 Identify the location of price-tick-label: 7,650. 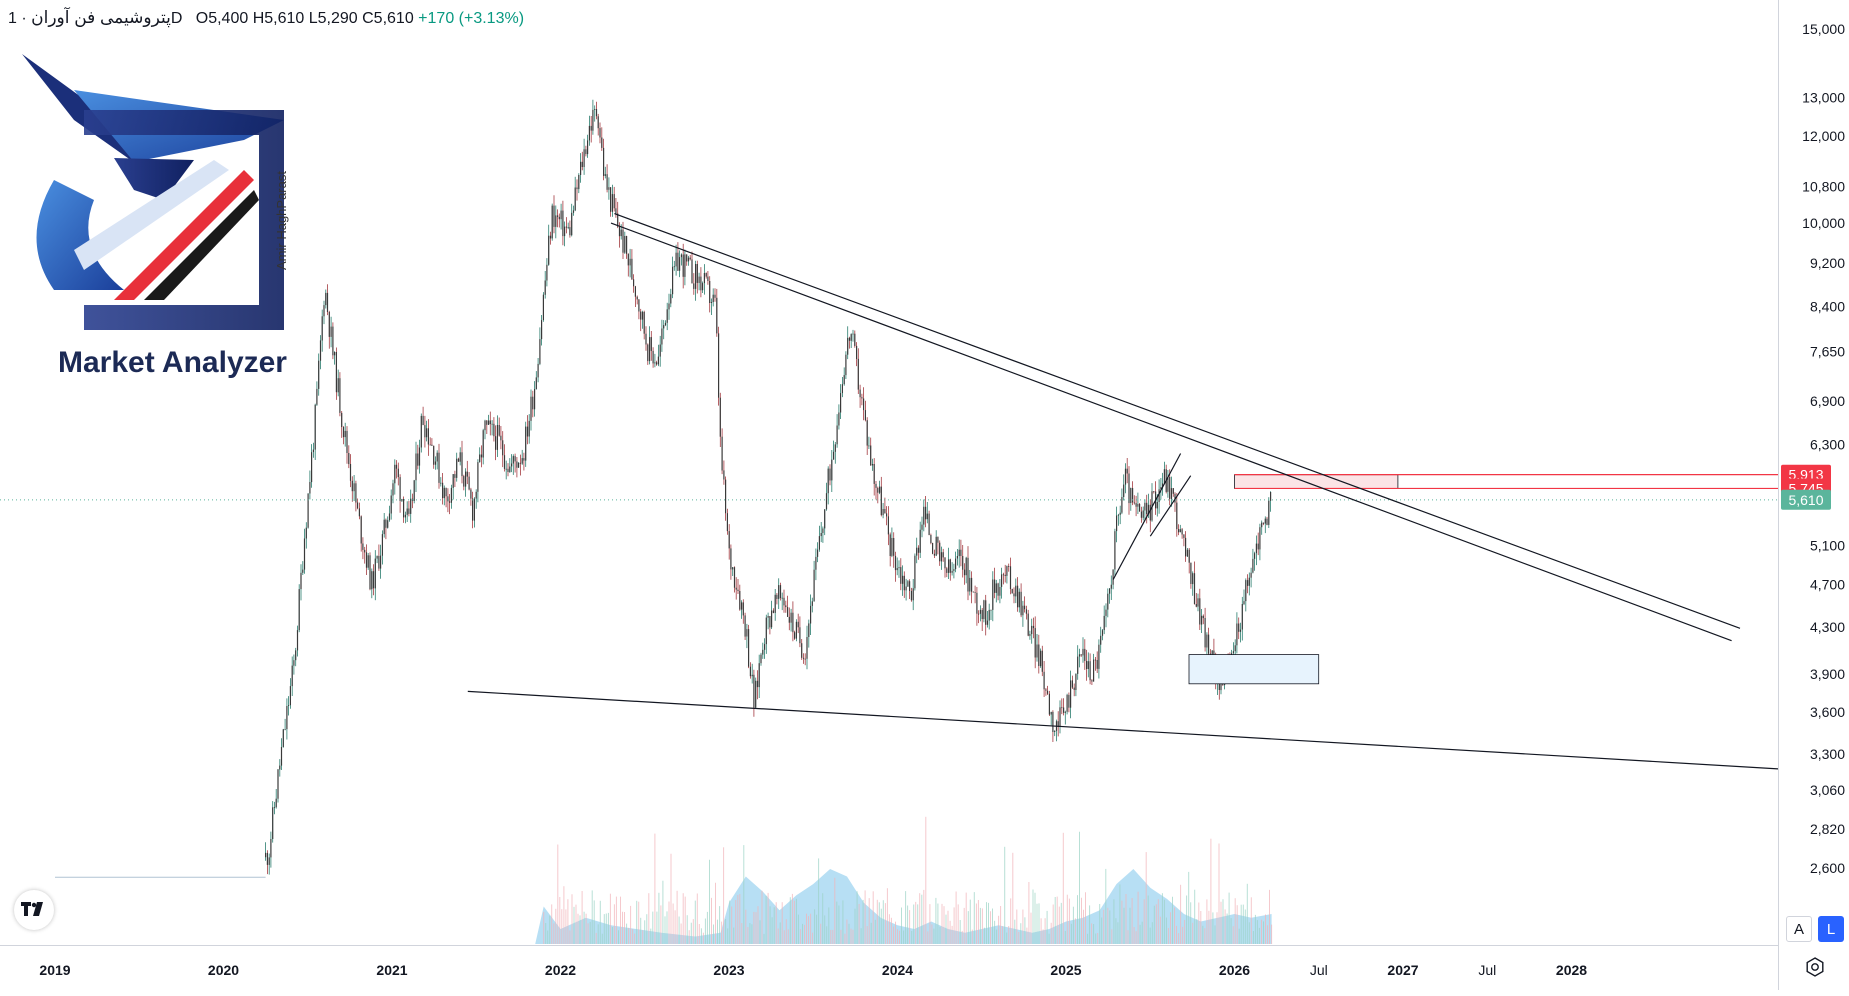
(1827, 351).